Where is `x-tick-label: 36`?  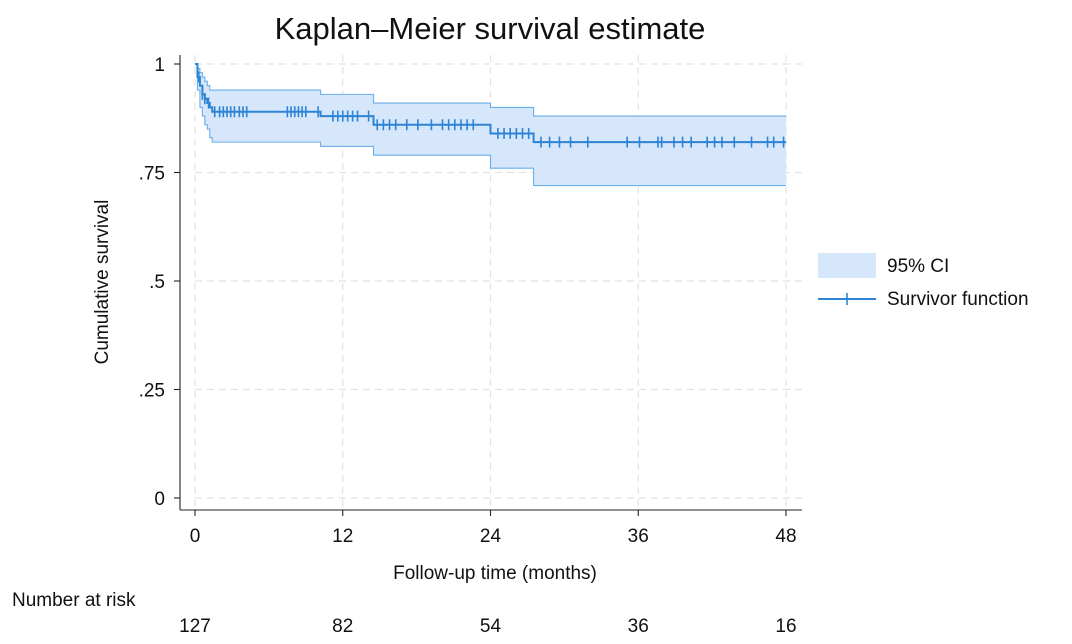 x-tick-label: 36 is located at coordinates (638, 536).